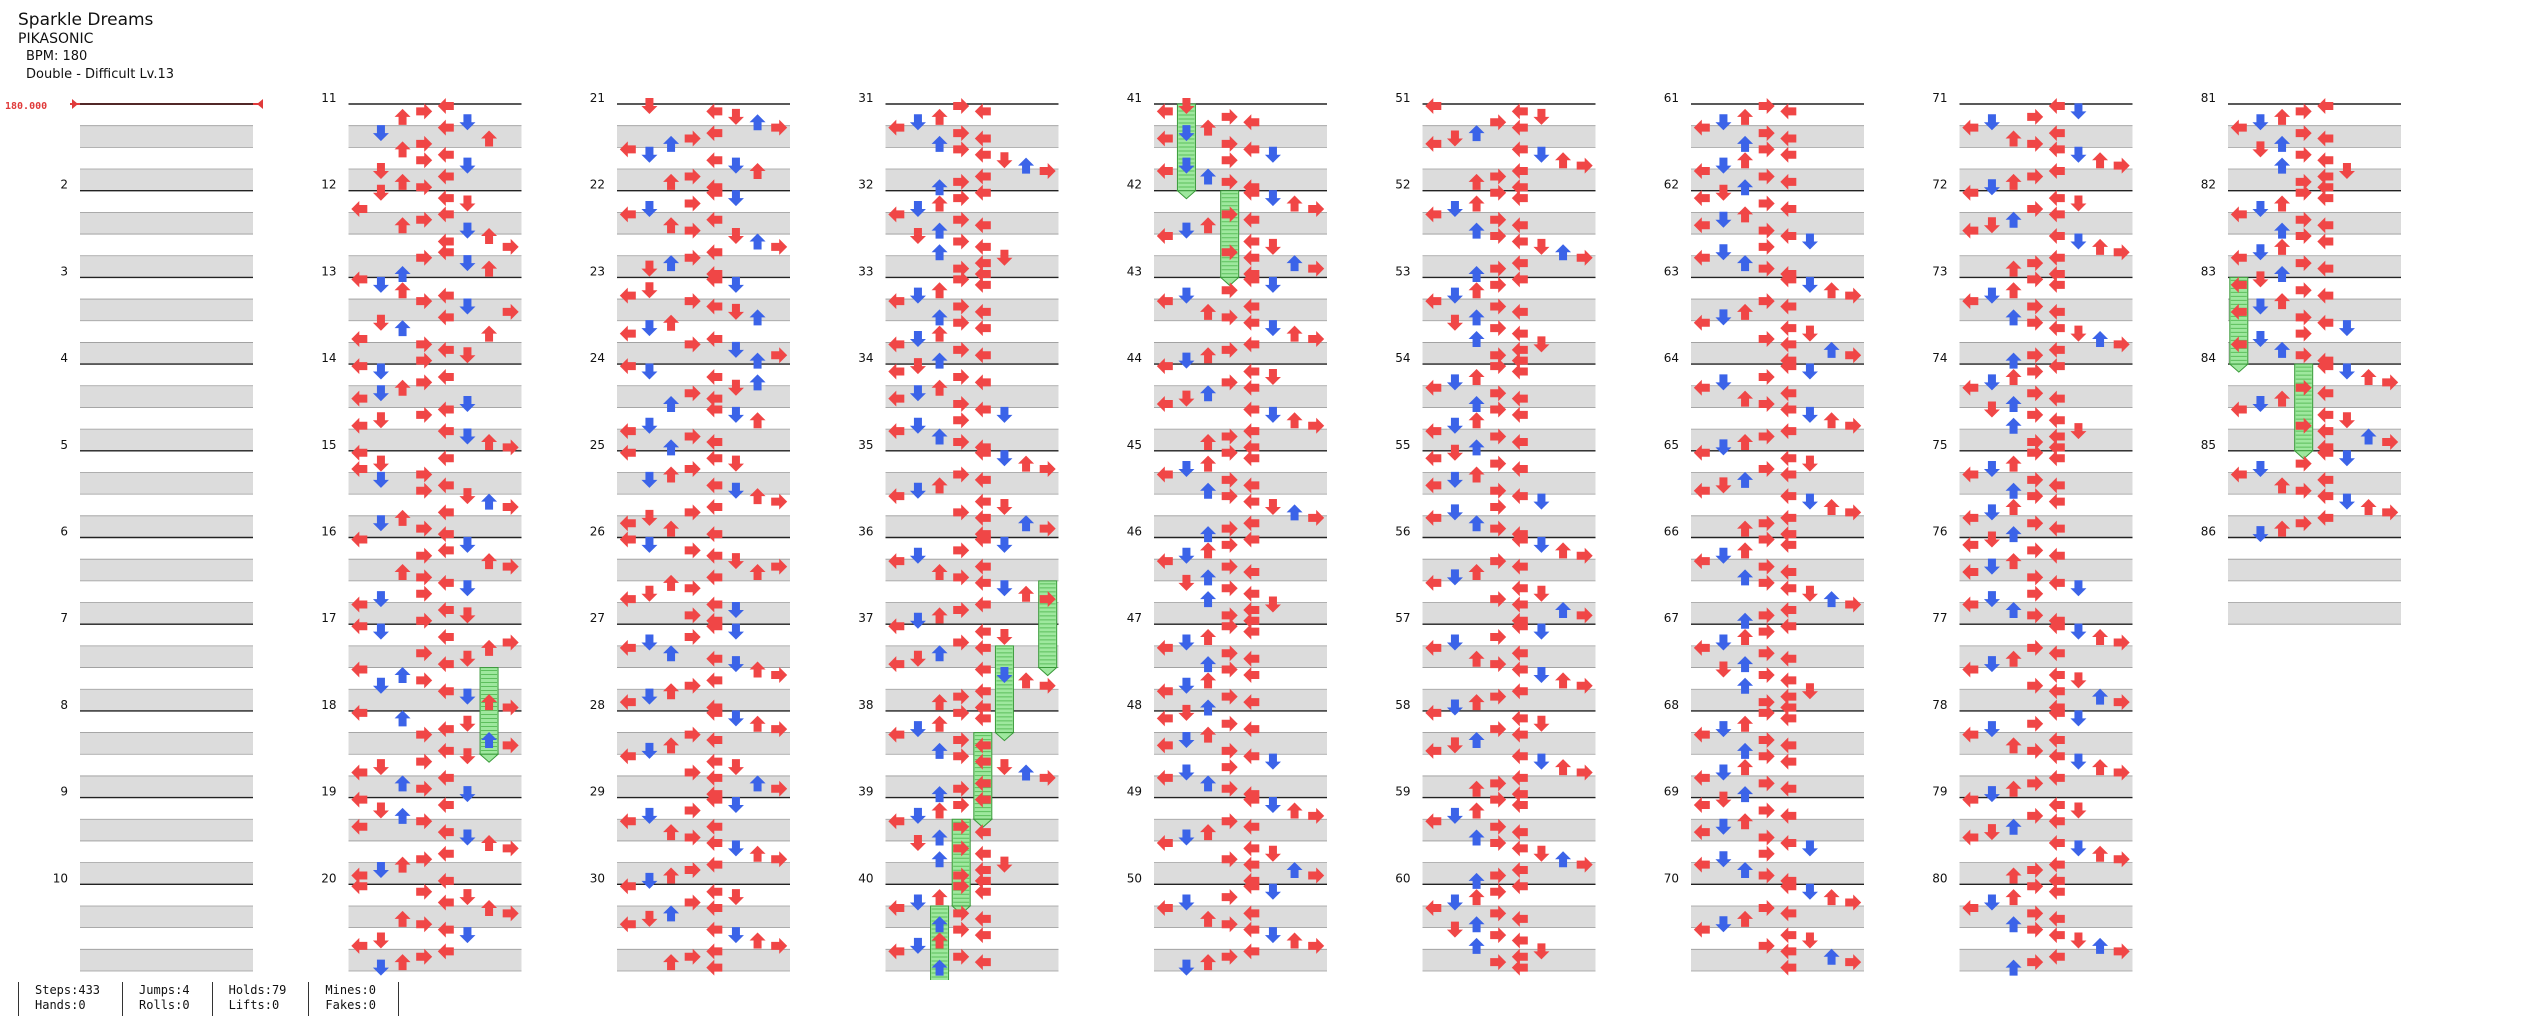  What do you see at coordinates (1134, 358) in the screenshot?
I see `measure-number: 44` at bounding box center [1134, 358].